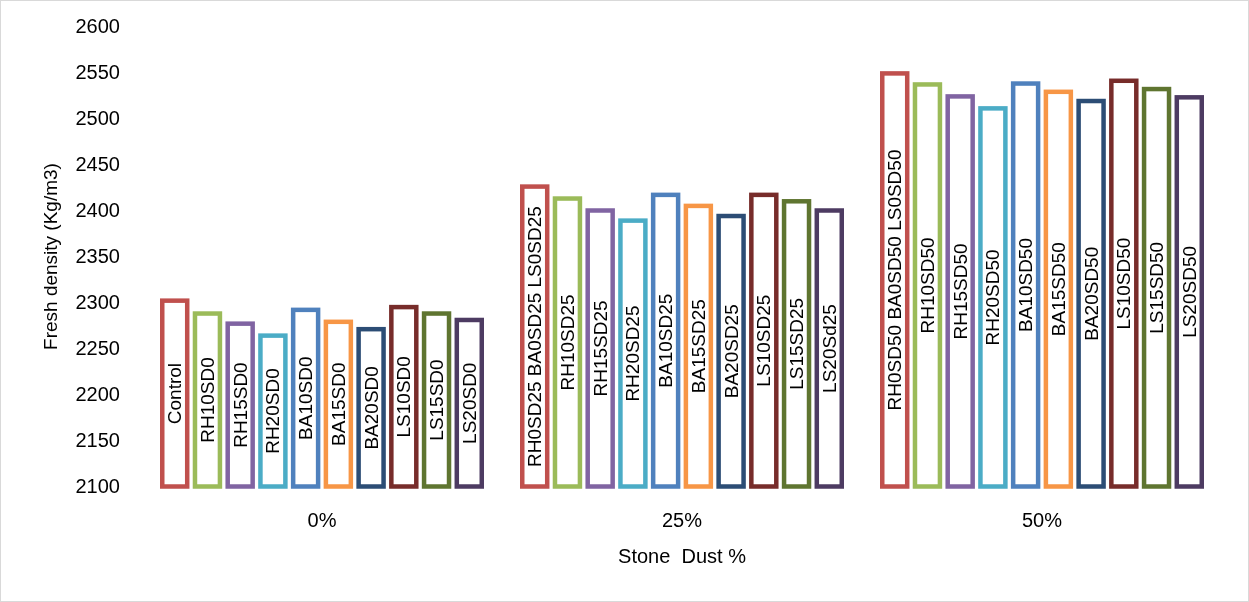  What do you see at coordinates (404, 397) in the screenshot?
I see `data-label: LS10SD0` at bounding box center [404, 397].